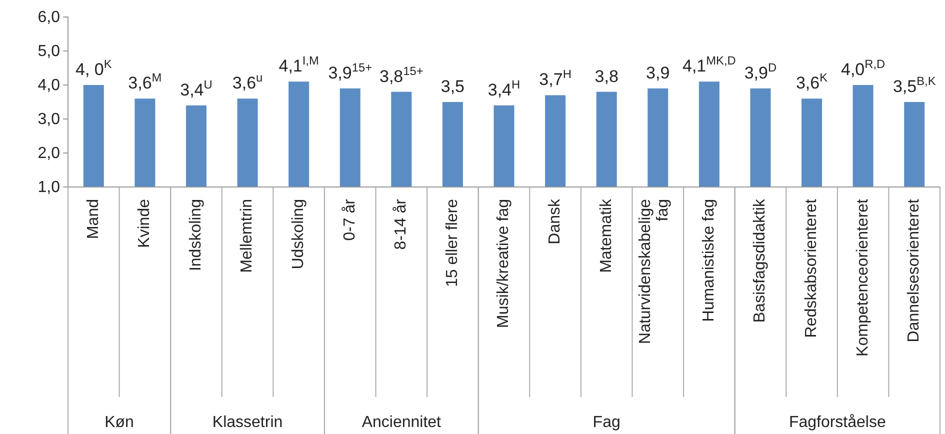 The width and height of the screenshot is (945, 434). I want to click on y-tick-label: 2,0, so click(49, 153).